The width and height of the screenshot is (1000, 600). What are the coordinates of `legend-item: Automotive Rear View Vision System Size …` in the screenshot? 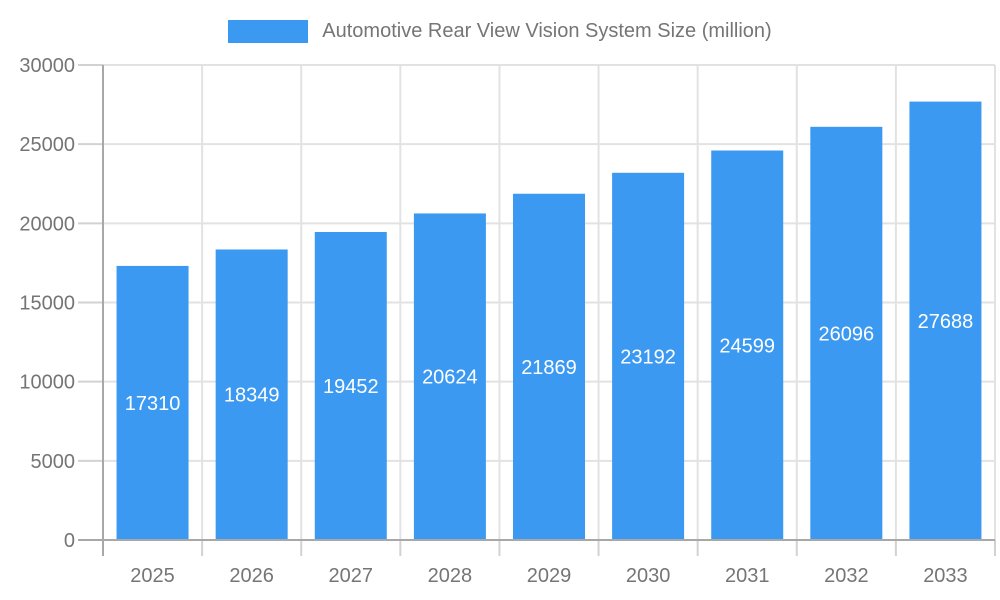 It's located at (500, 31).